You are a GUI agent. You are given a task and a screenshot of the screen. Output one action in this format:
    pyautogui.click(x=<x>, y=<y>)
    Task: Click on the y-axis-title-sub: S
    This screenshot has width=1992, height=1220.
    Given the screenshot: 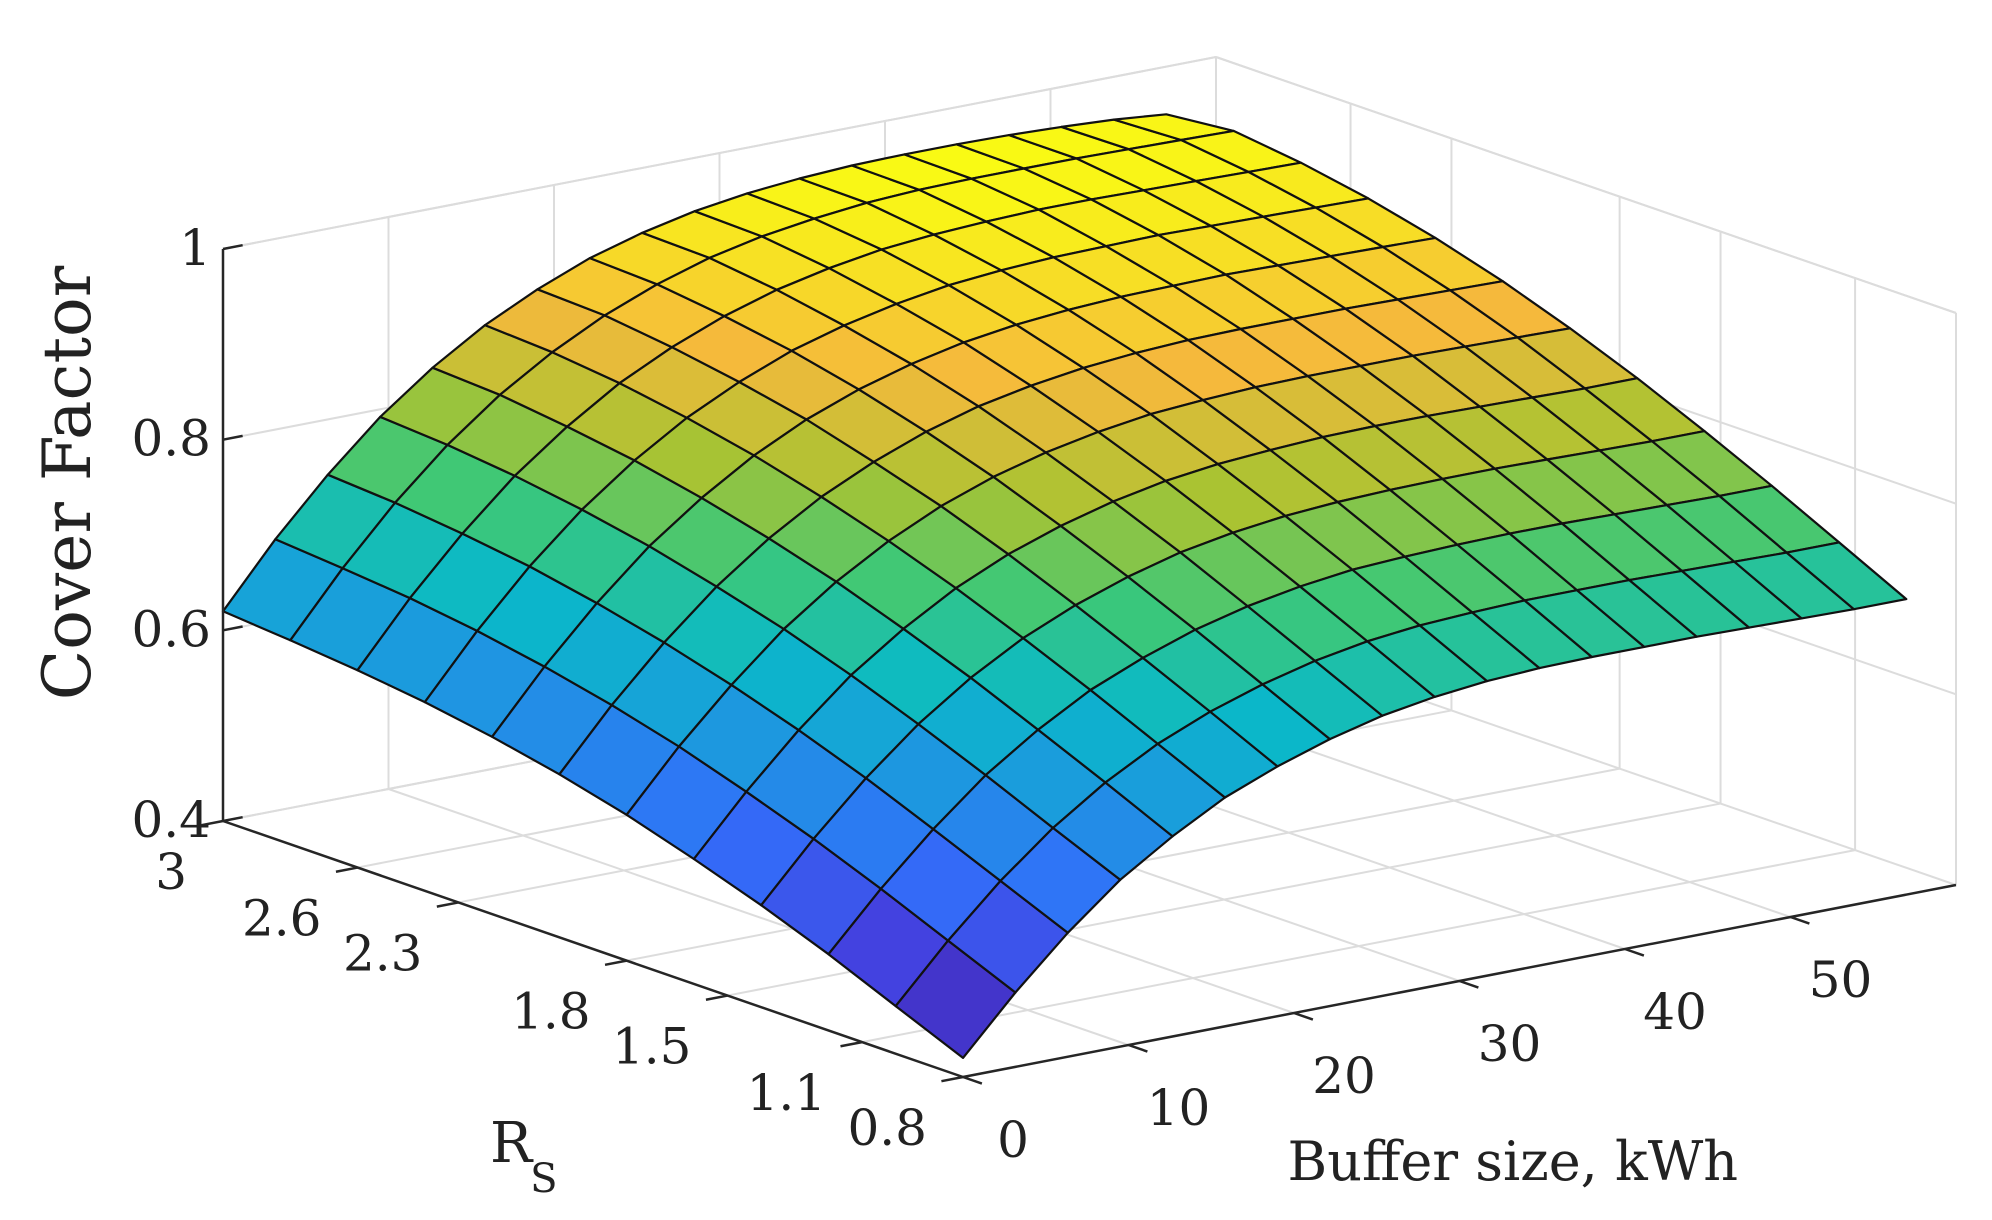 What is the action you would take?
    pyautogui.click(x=543, y=1179)
    